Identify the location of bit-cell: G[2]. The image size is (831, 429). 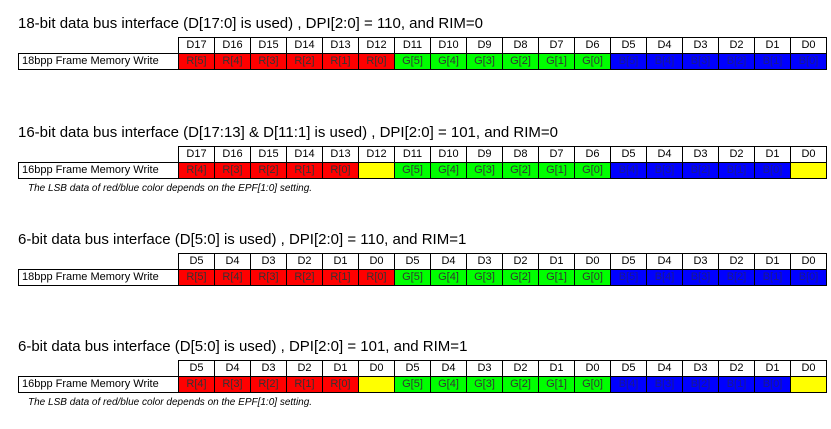
(520, 277).